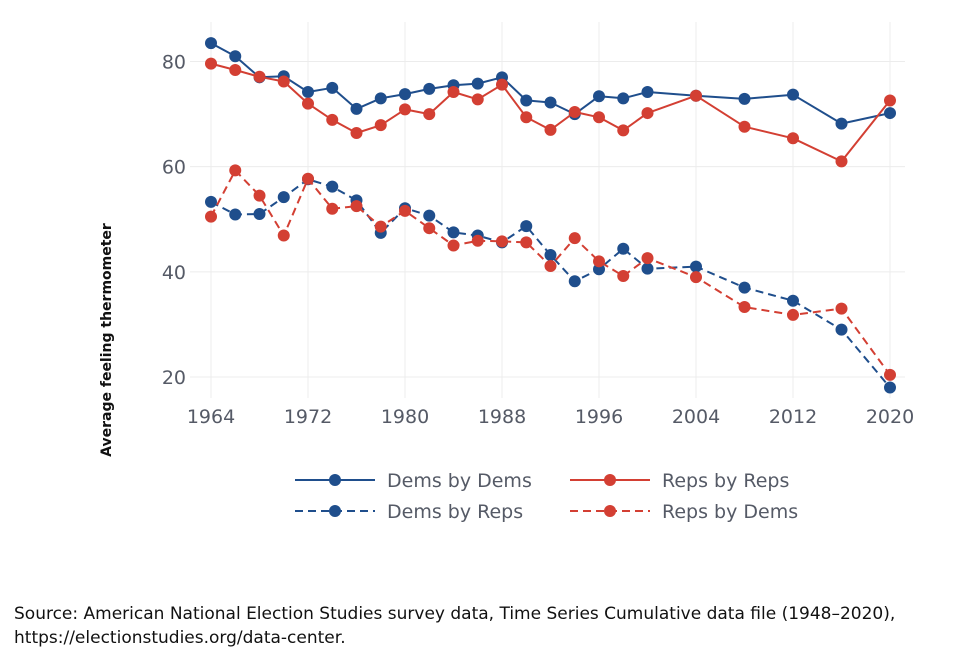 Image resolution: width=980 pixels, height=653 pixels. Describe the element at coordinates (174, 63) in the screenshot. I see `y-tick-label: 80` at that location.